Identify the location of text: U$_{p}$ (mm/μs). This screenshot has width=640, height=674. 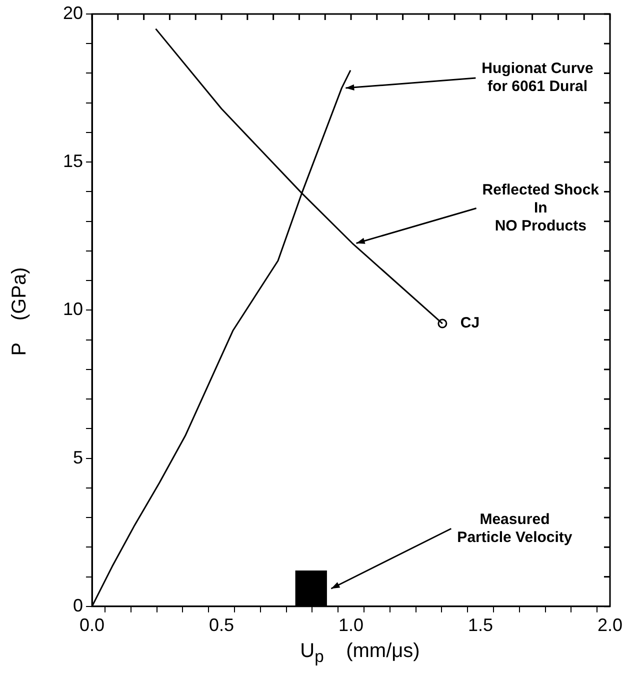
(360, 653).